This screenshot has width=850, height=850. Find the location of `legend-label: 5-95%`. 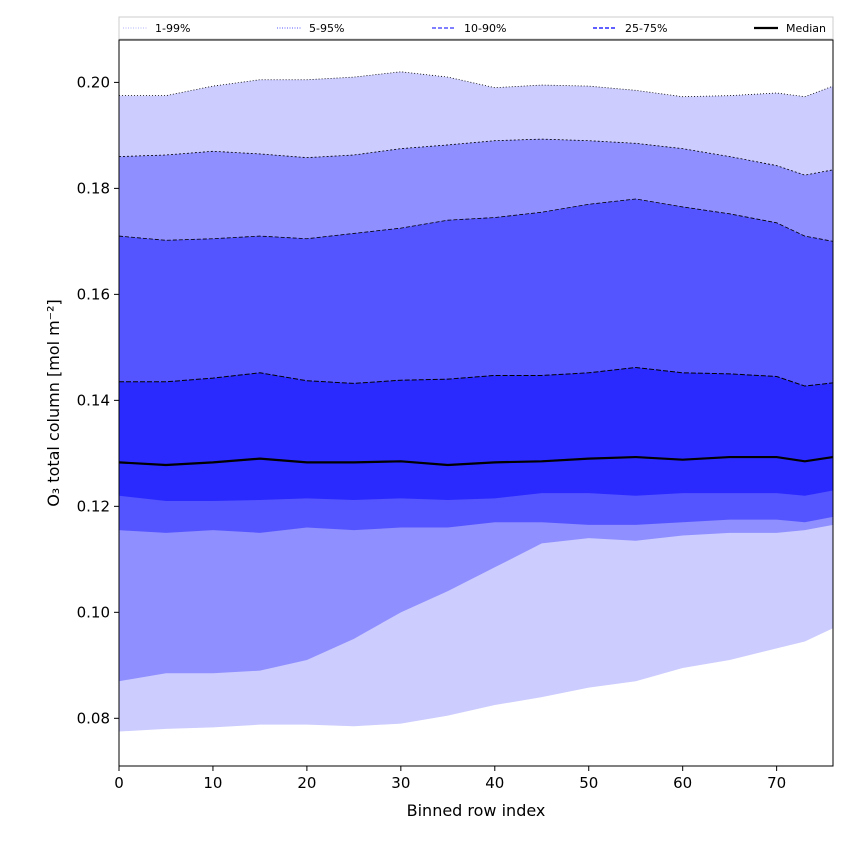

legend-label: 5-95% is located at coordinates (326, 28).